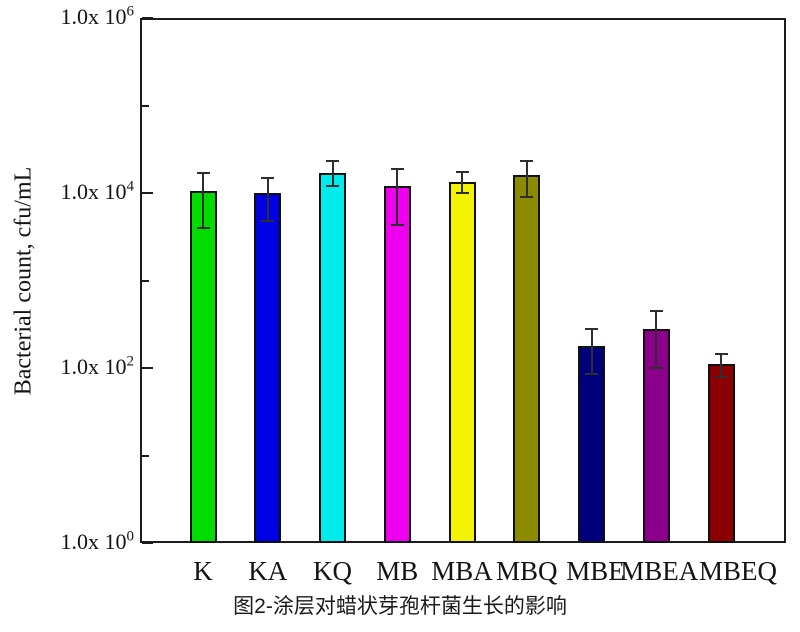 This screenshot has height=632, width=800. What do you see at coordinates (595, 571) in the screenshot?
I see `x-category-label: MBE` at bounding box center [595, 571].